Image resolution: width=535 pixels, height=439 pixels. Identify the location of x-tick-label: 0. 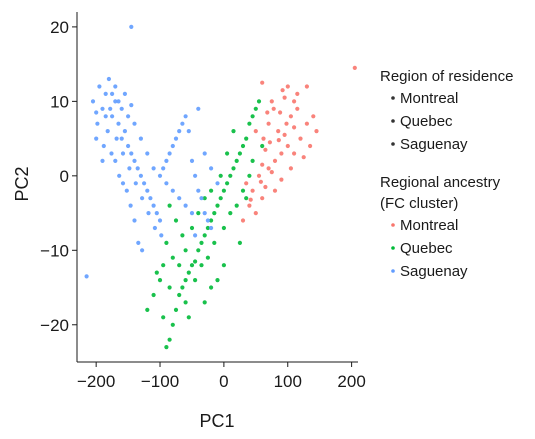
(223, 381).